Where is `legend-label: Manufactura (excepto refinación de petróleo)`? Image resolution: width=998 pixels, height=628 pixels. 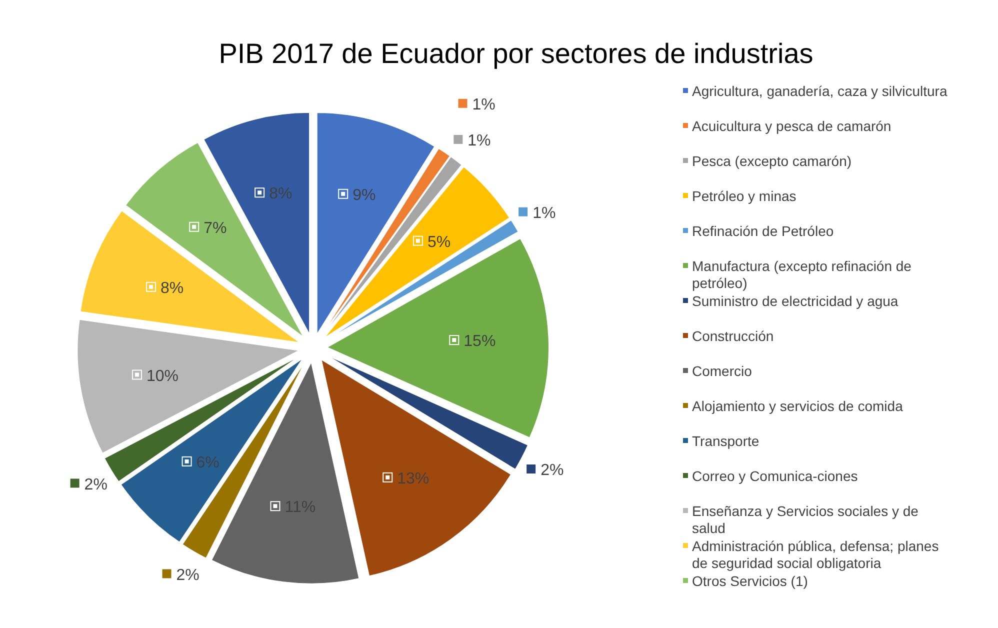
legend-label: Manufactura (excepto refinación de petróleo) is located at coordinates (802, 274).